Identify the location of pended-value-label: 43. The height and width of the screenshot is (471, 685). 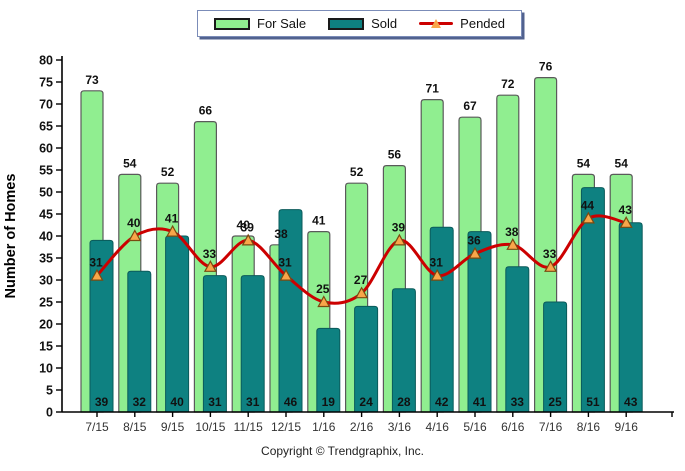
(626, 210).